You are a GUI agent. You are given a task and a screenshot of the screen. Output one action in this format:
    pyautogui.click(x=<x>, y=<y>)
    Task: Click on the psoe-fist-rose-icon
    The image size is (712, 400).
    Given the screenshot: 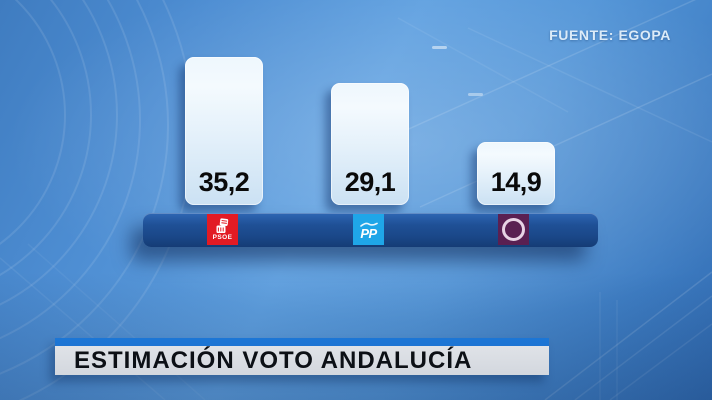 What is the action you would take?
    pyautogui.click(x=222, y=225)
    